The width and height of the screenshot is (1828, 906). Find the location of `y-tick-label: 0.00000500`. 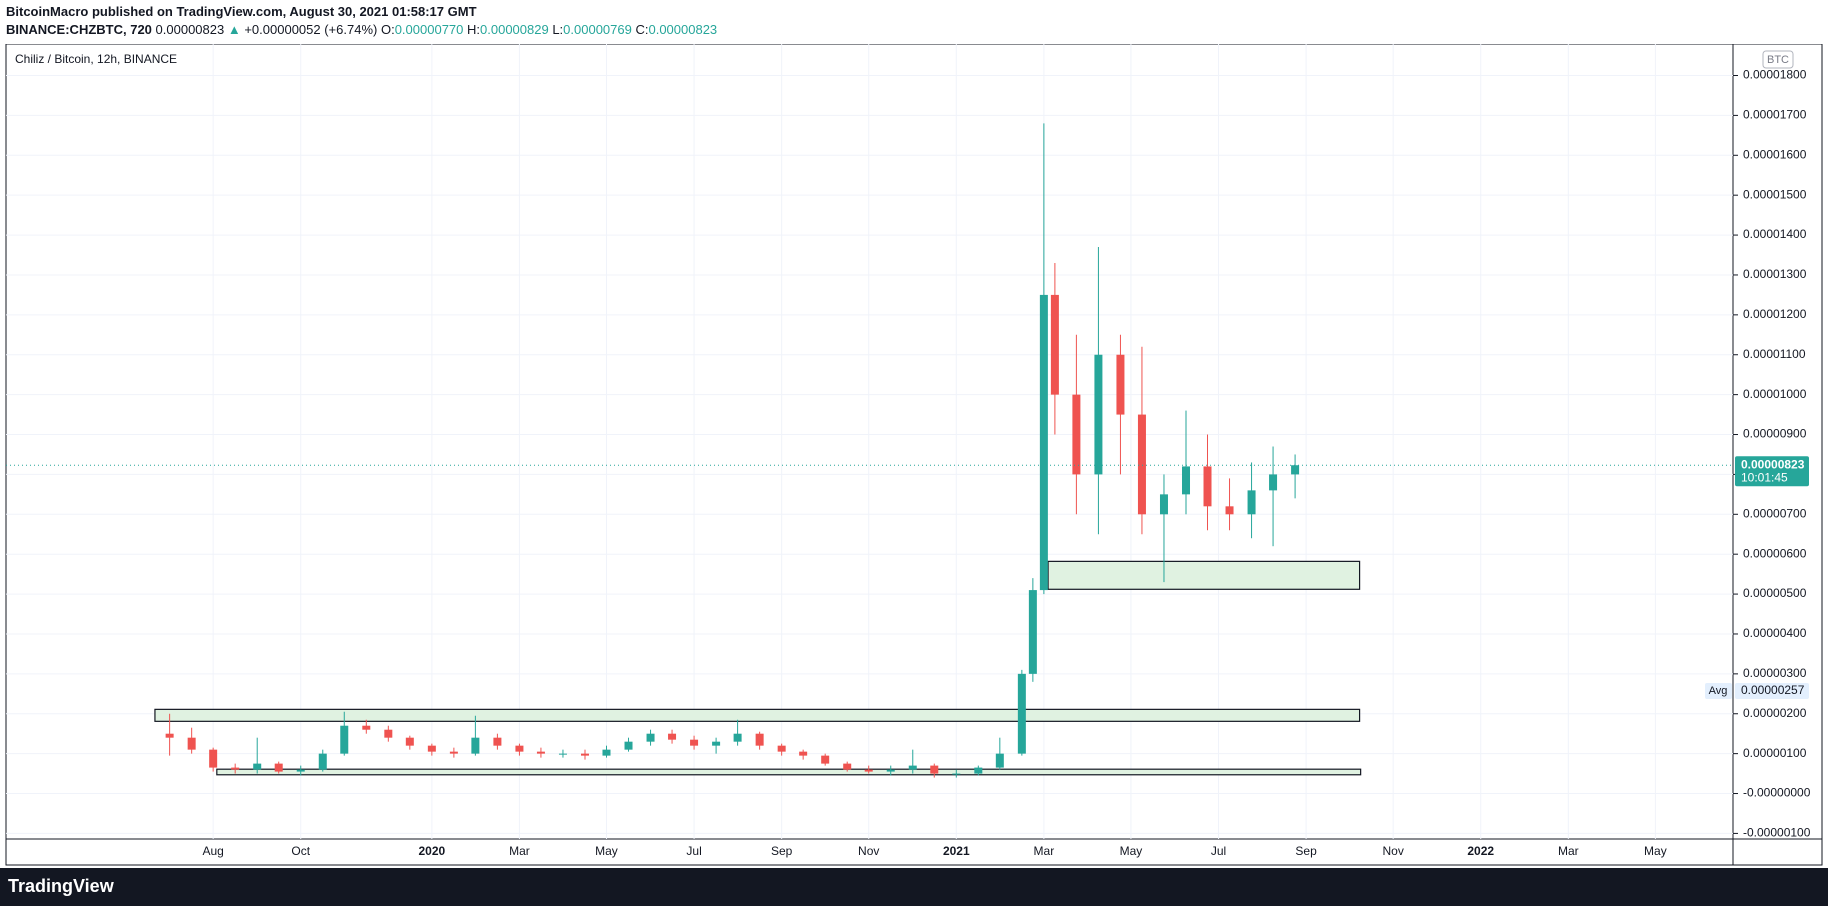

y-tick-label: 0.00000500 is located at coordinates (1775, 593).